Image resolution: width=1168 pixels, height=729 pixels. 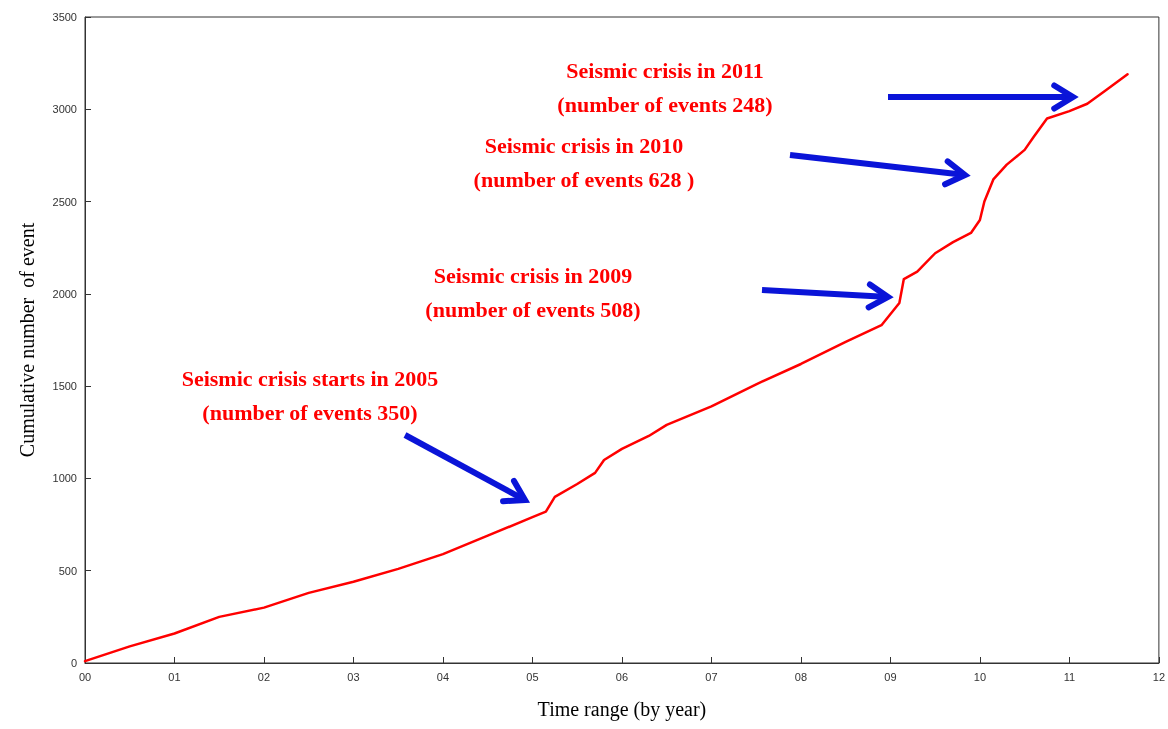 What do you see at coordinates (665, 87) in the screenshot?
I see `annotation: Seismic crisis in 2011 (number of events 248)` at bounding box center [665, 87].